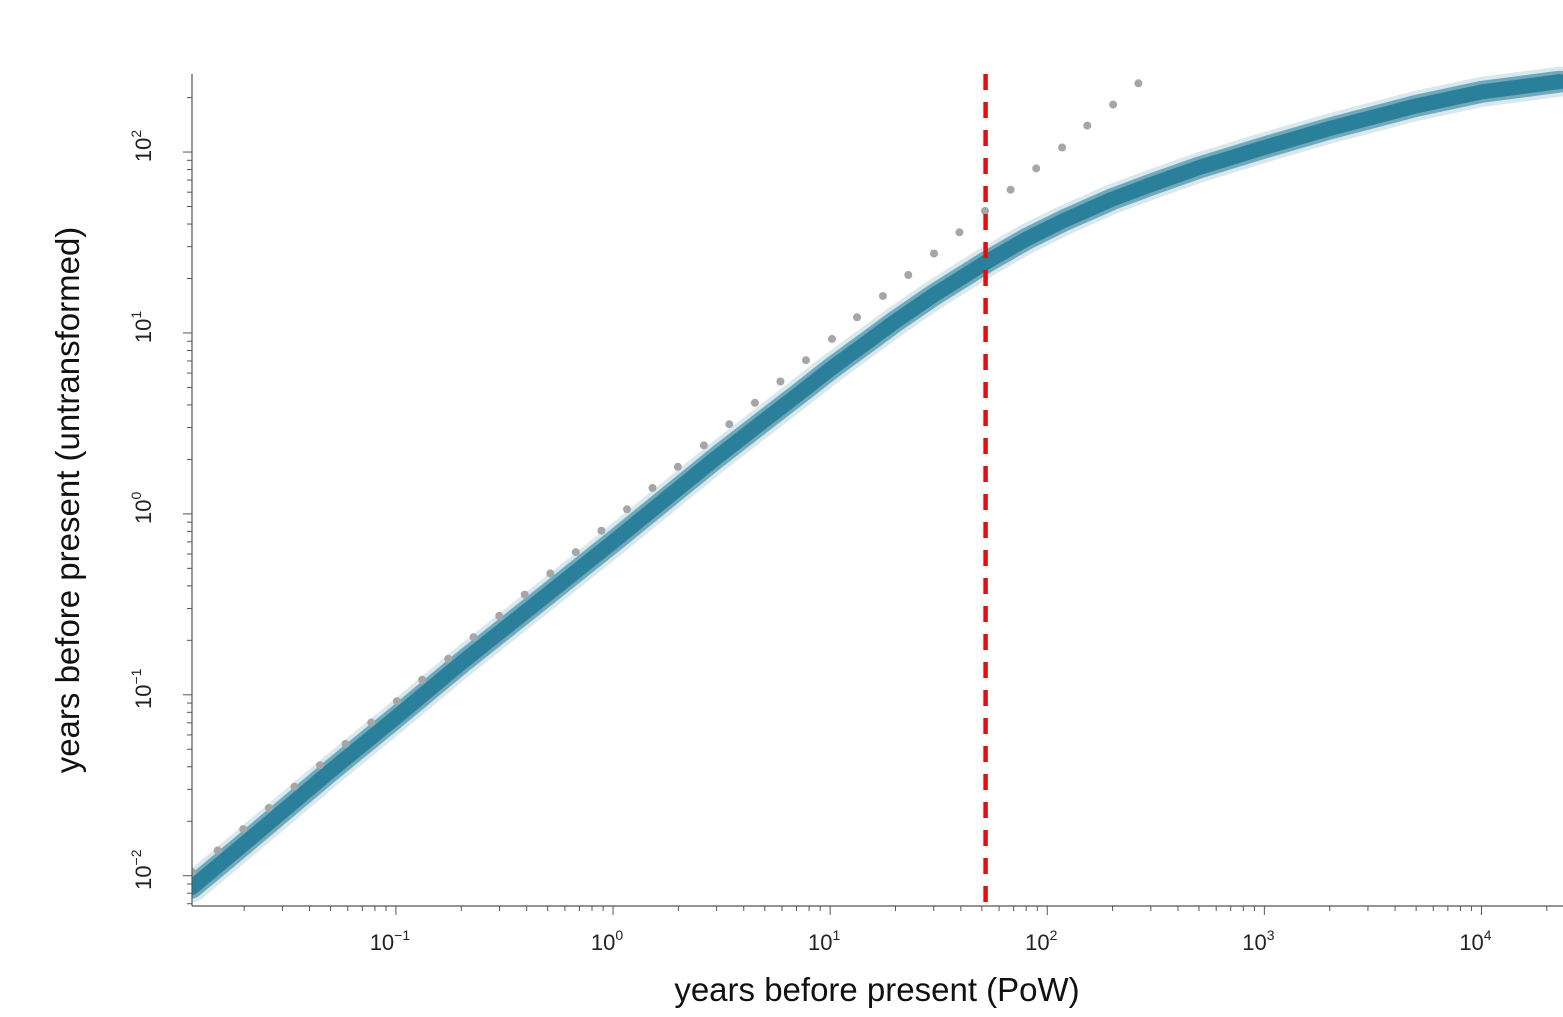 This screenshot has width=1563, height=1017. I want to click on y-tick-label: 102, so click(142, 146).